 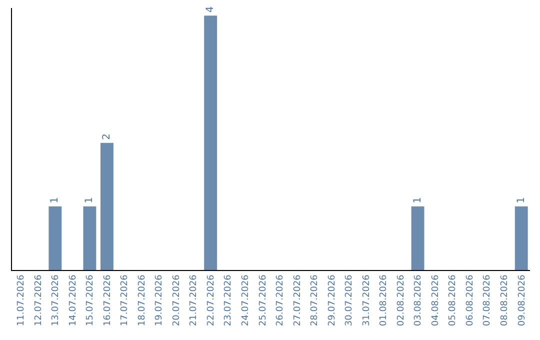 What do you see at coordinates (263, 300) in the screenshot?
I see `x-tick-label: 25.07.2026` at bounding box center [263, 300].